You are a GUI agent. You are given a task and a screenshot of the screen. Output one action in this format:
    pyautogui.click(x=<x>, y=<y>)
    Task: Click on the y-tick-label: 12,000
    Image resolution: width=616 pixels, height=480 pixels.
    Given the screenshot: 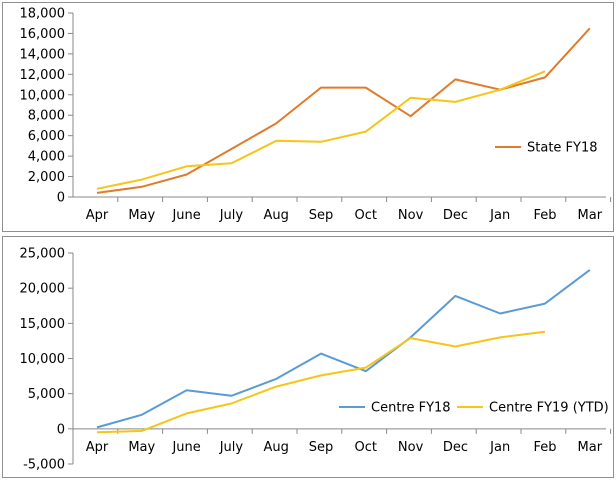 What is the action you would take?
    pyautogui.click(x=43, y=75)
    